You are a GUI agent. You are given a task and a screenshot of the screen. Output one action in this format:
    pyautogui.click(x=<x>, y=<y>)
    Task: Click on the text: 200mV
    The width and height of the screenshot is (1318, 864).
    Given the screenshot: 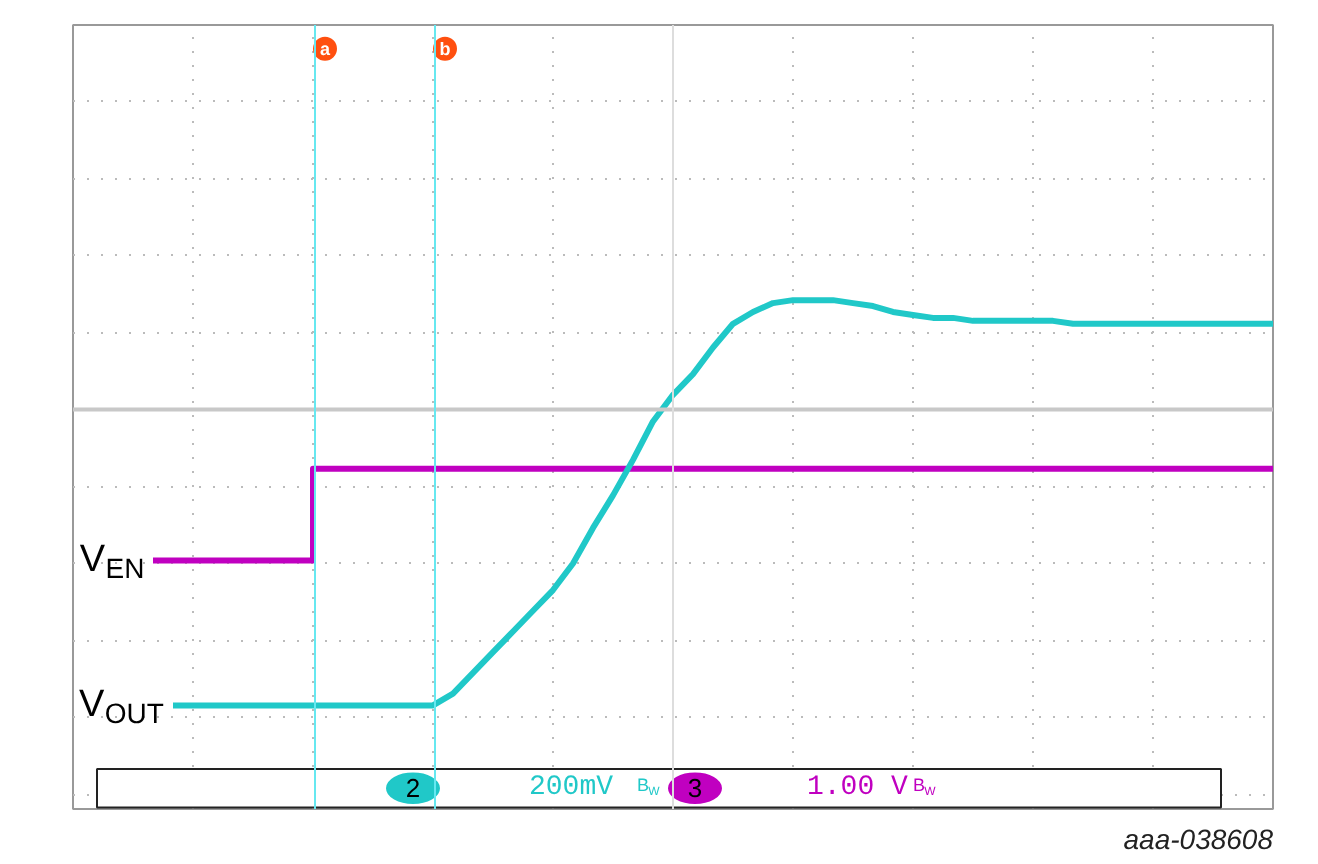 What is the action you would take?
    pyautogui.click(x=572, y=788)
    